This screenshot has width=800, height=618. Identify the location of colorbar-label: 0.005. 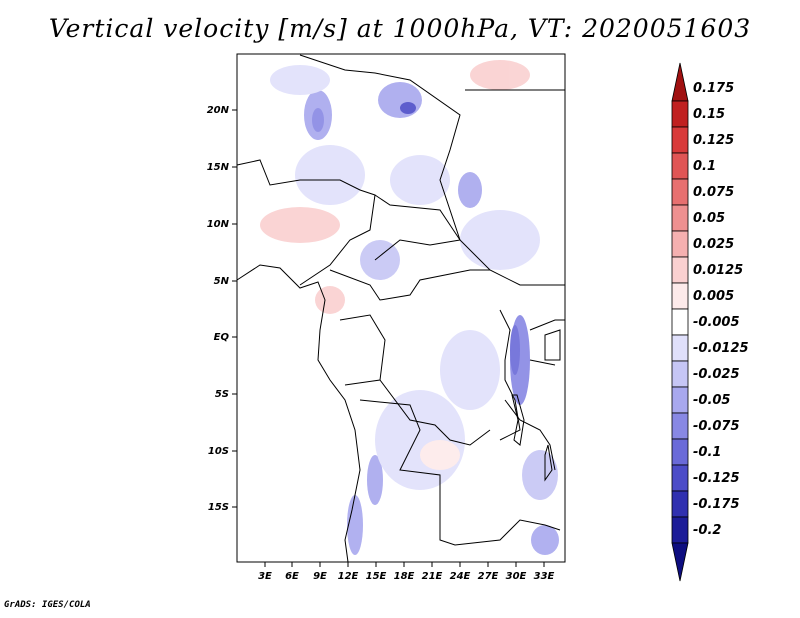
(713, 296).